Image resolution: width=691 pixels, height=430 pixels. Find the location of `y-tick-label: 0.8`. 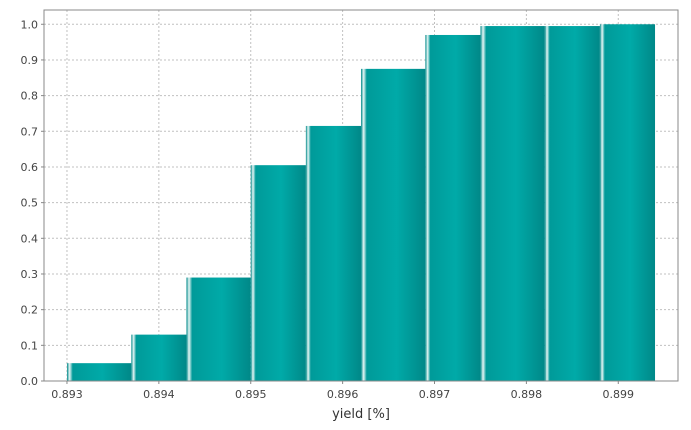

y-tick-label: 0.8 is located at coordinates (30, 96).